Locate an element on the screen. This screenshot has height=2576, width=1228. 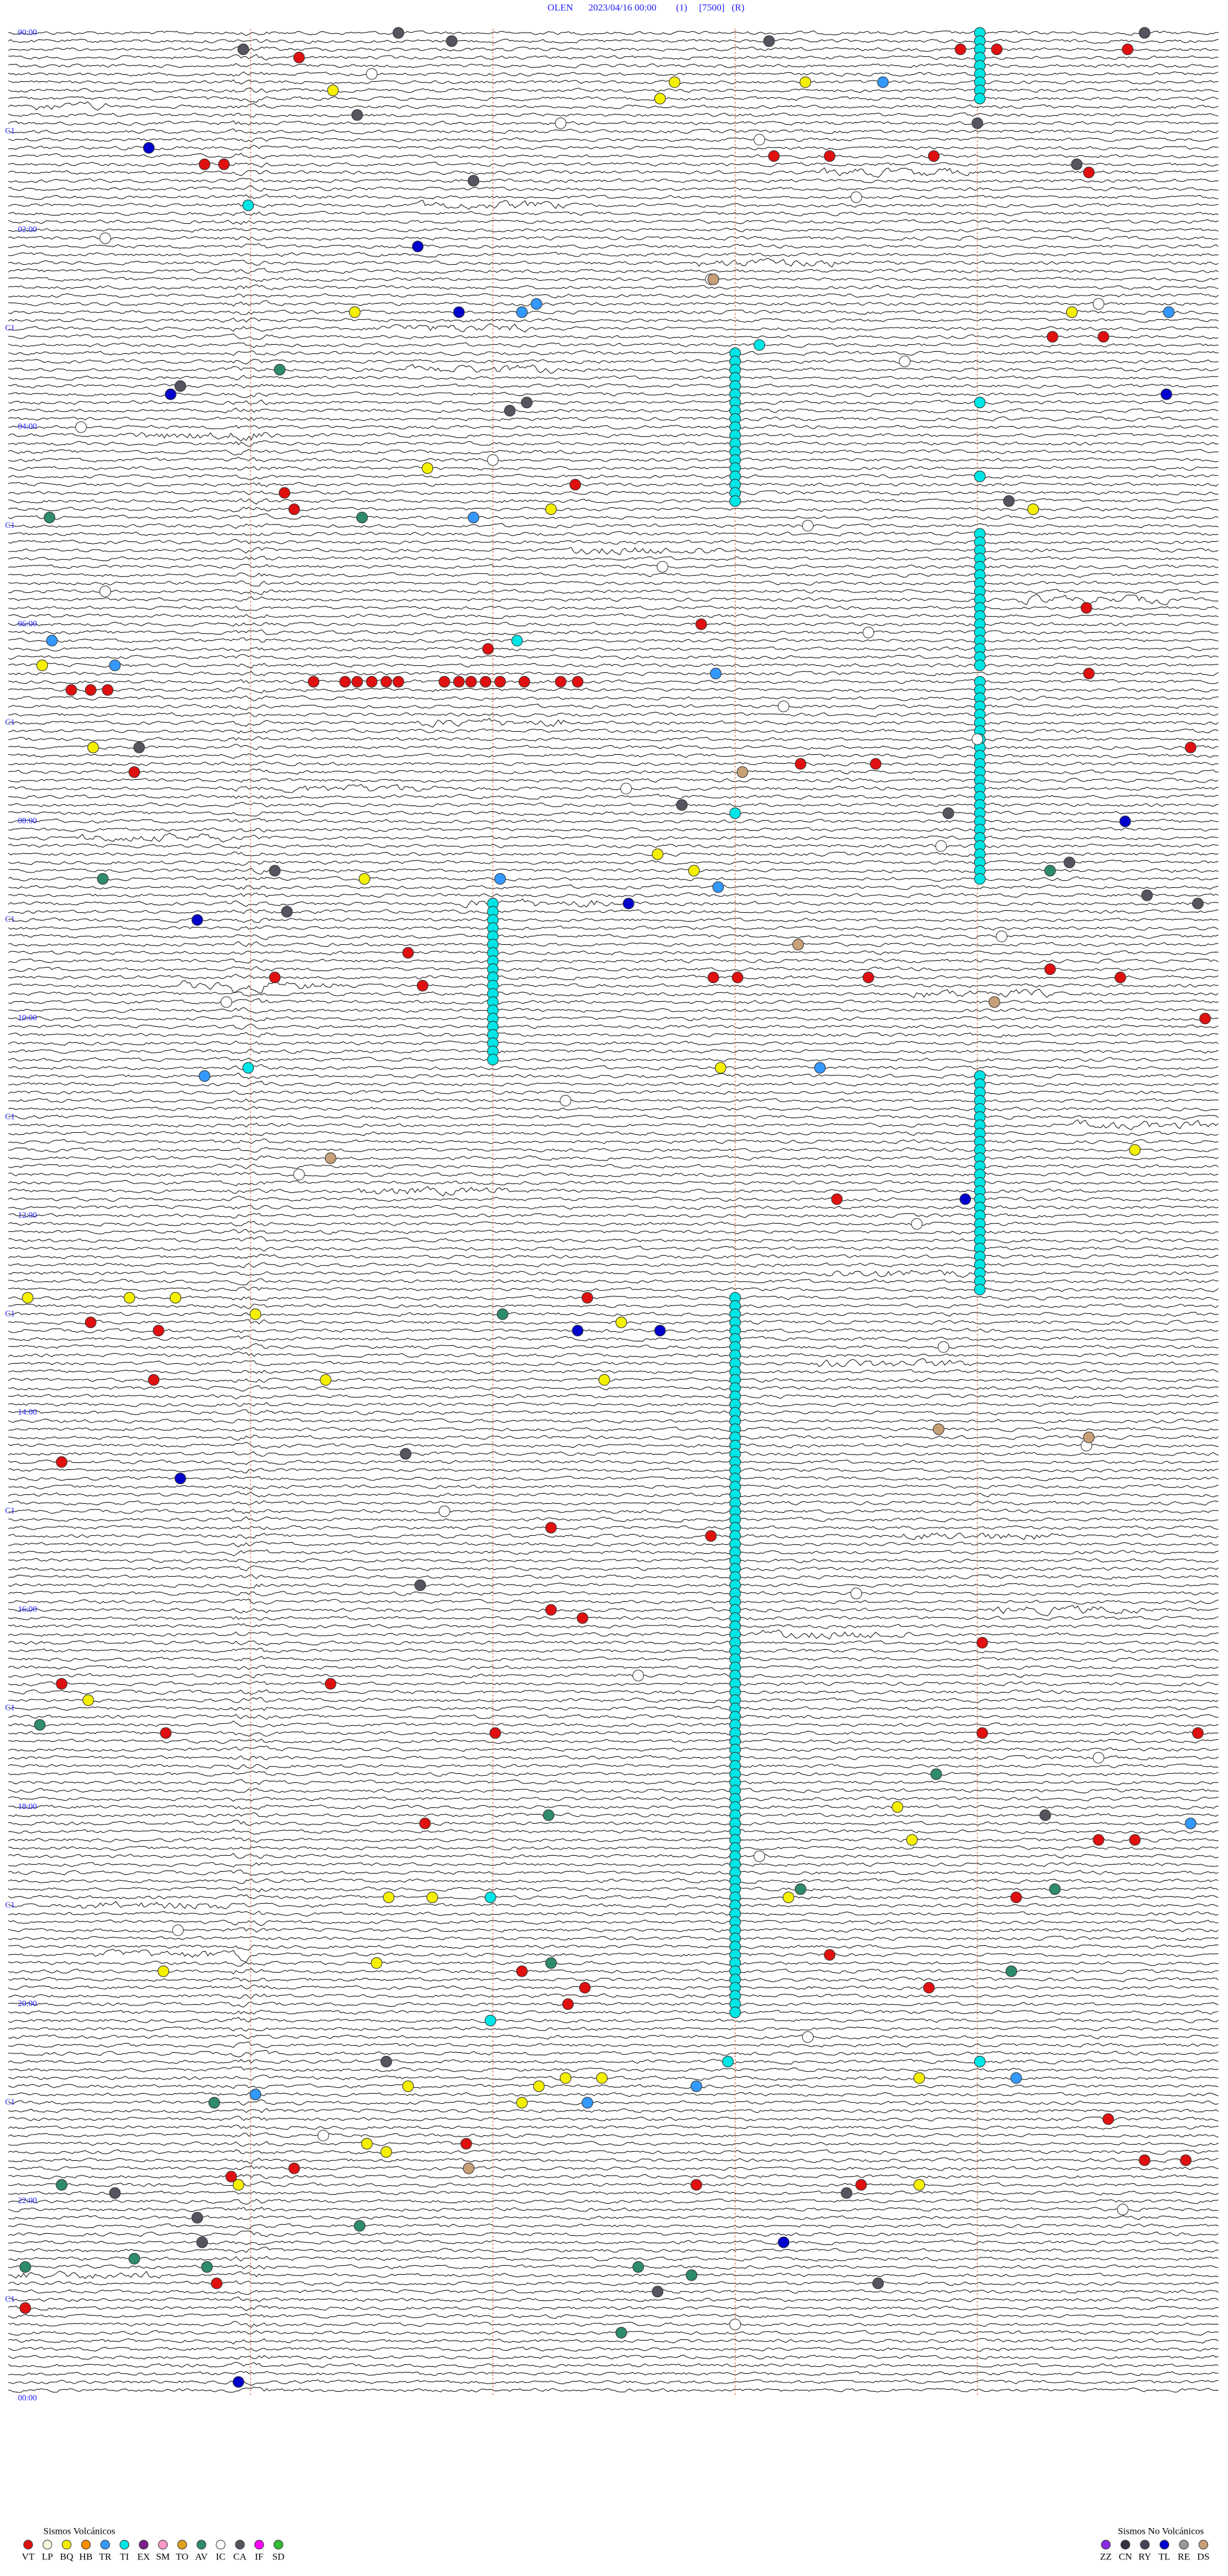
legend-code: CN is located at coordinates (1125, 2557).